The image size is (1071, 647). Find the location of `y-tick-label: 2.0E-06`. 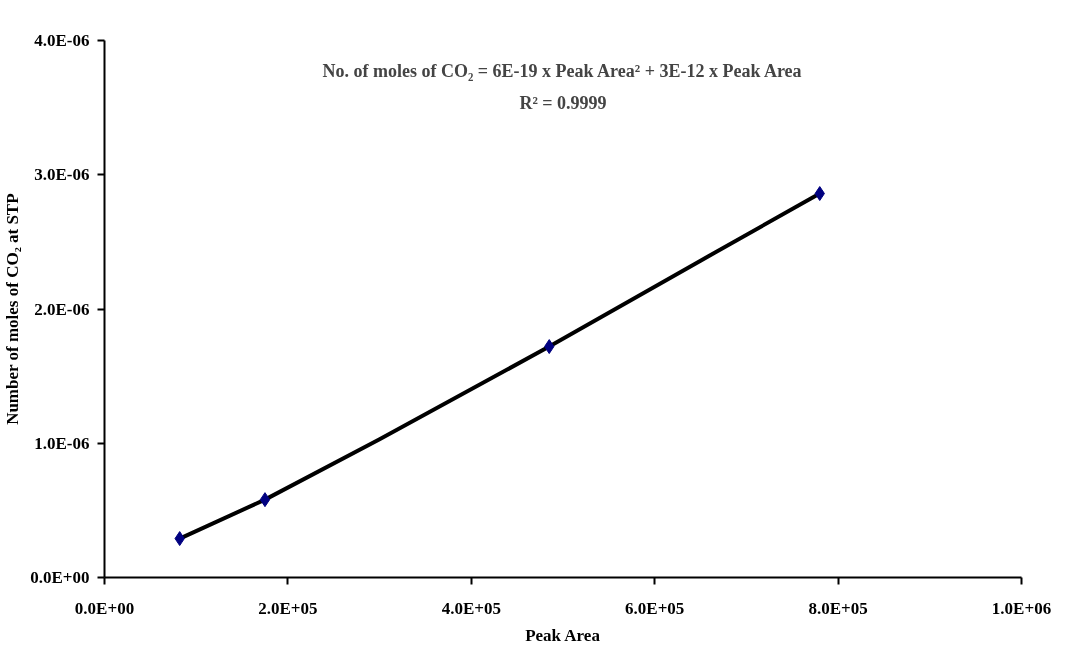

y-tick-label: 2.0E-06 is located at coordinates (62, 309).